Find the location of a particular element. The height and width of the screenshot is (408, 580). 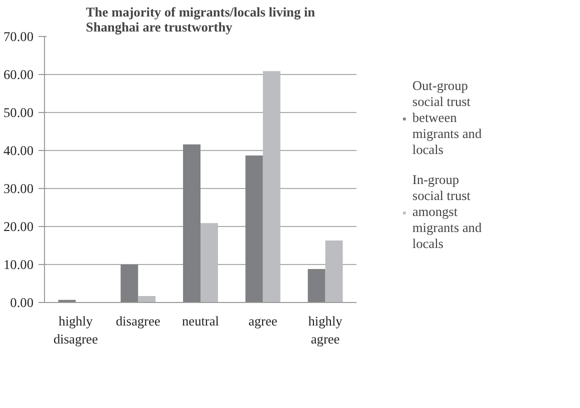

y-tick-label: 40.00 is located at coordinates (19, 150).